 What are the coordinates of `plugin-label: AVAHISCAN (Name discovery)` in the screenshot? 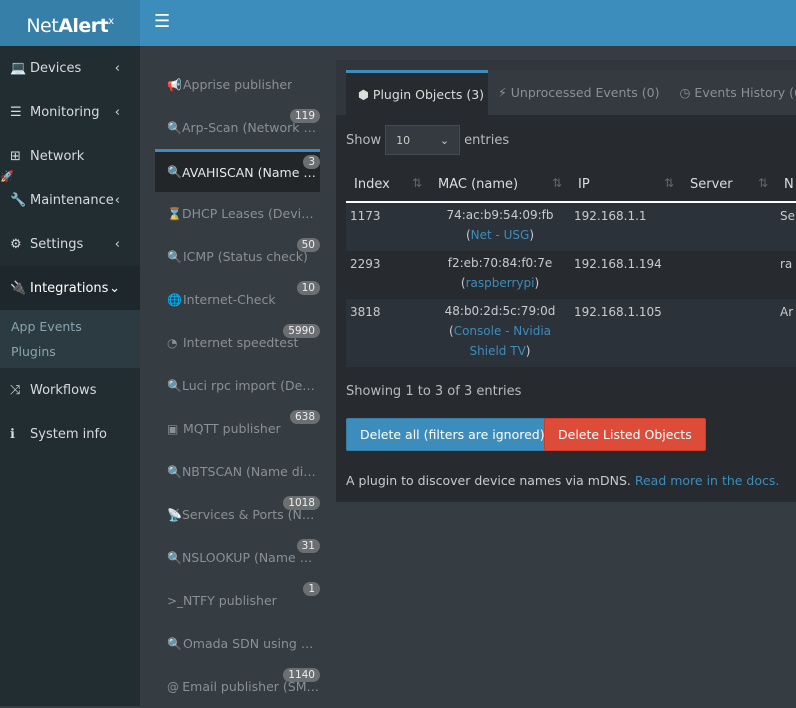 It's located at (251, 172).